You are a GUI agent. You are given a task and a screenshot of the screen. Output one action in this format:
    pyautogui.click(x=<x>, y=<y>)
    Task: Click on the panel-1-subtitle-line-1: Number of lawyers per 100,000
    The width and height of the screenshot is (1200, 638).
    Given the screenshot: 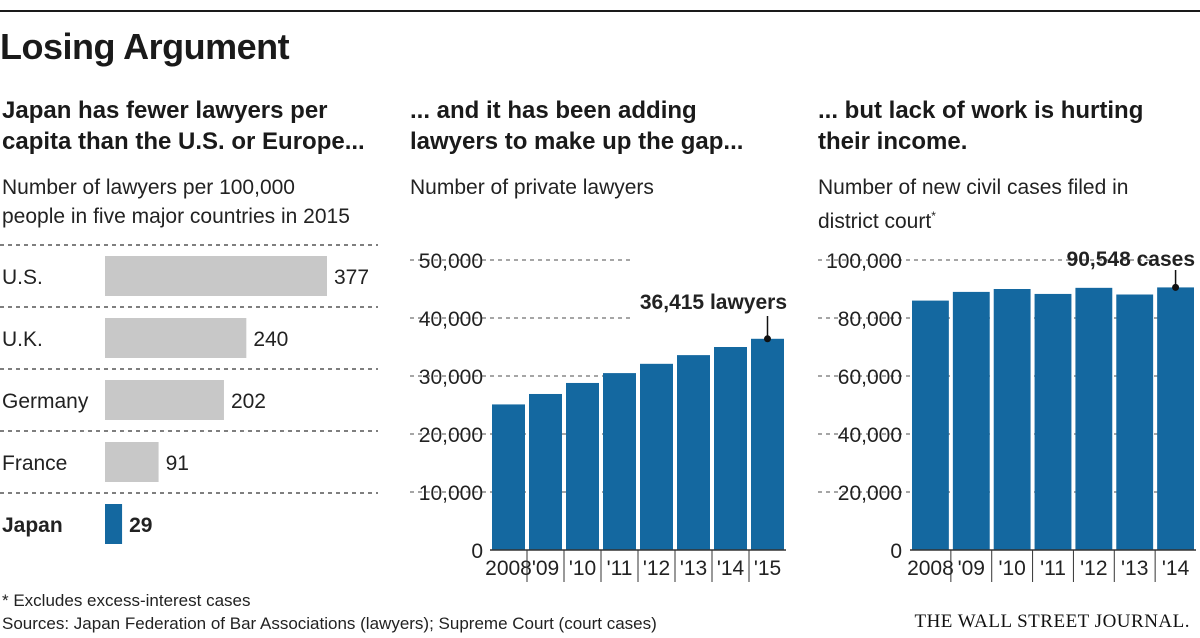 What is the action you would take?
    pyautogui.click(x=148, y=187)
    